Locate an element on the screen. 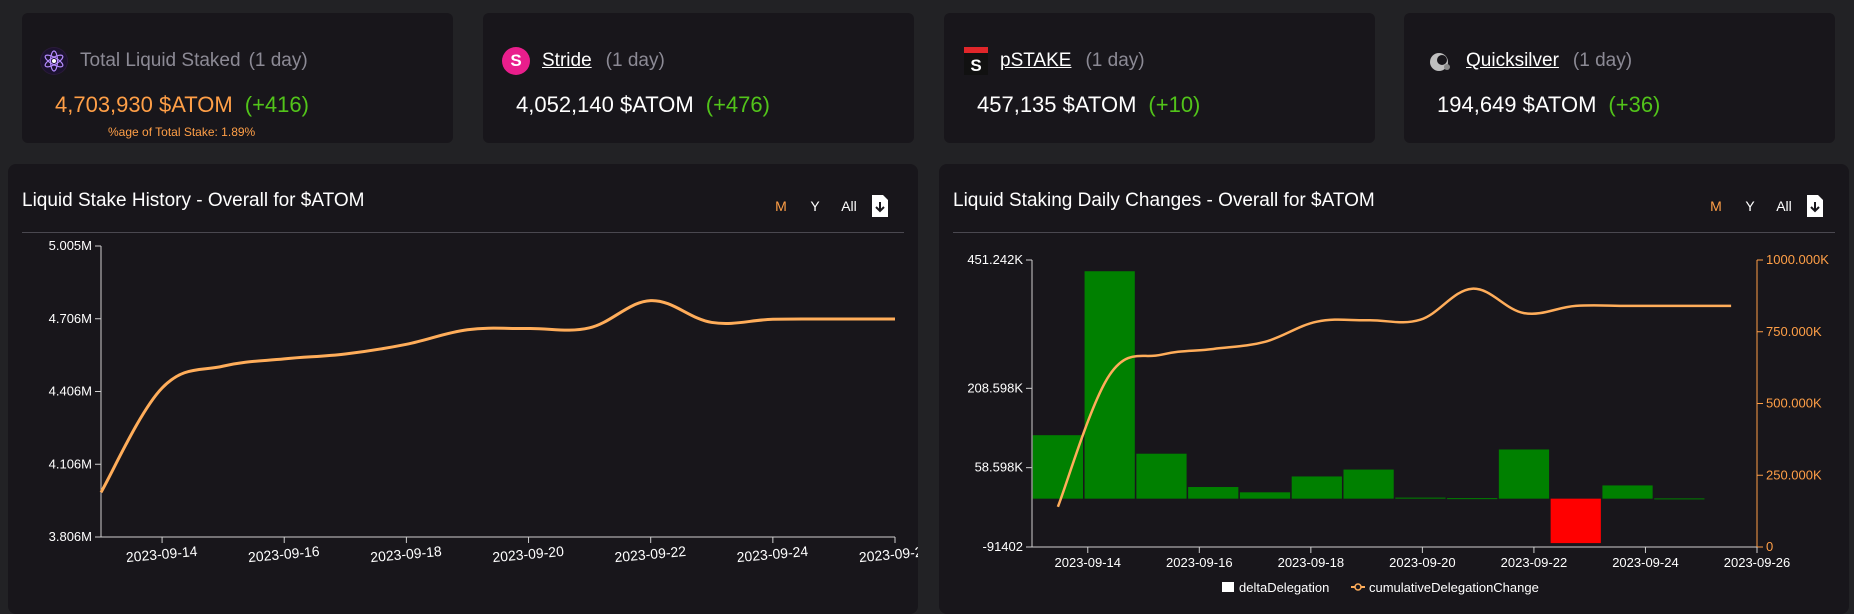 This screenshot has width=1854, height=614. quicksilver-link: Quicksilver is located at coordinates (1512, 60).